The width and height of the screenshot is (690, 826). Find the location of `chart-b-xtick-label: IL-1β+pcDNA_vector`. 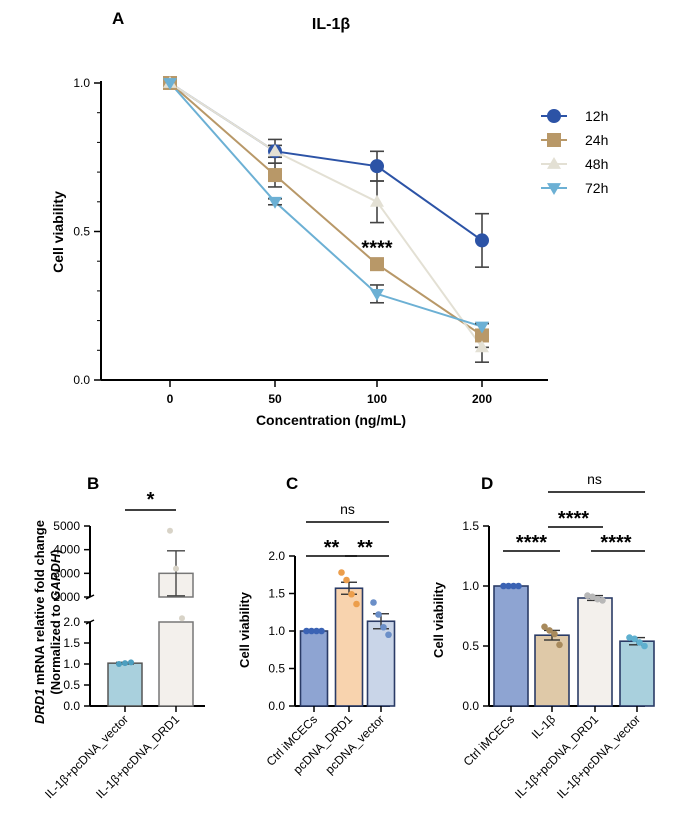

chart-b-xtick-label: IL-1β+pcDNA_vector is located at coordinates (86, 756).